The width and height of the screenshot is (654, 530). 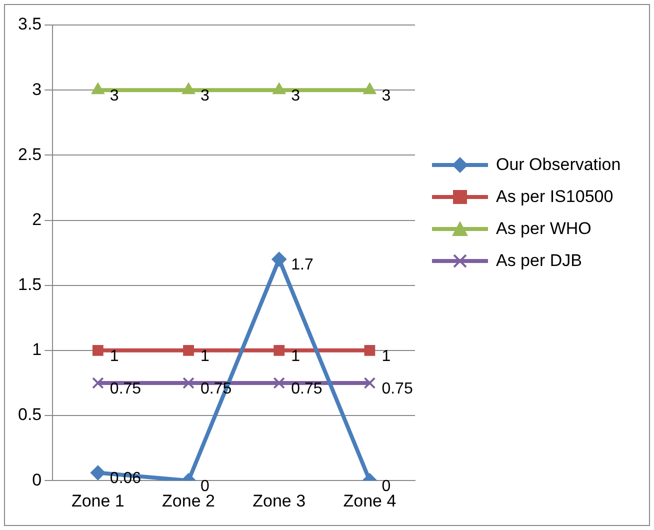 What do you see at coordinates (279, 500) in the screenshot?
I see `x-tick-label: Zone 3` at bounding box center [279, 500].